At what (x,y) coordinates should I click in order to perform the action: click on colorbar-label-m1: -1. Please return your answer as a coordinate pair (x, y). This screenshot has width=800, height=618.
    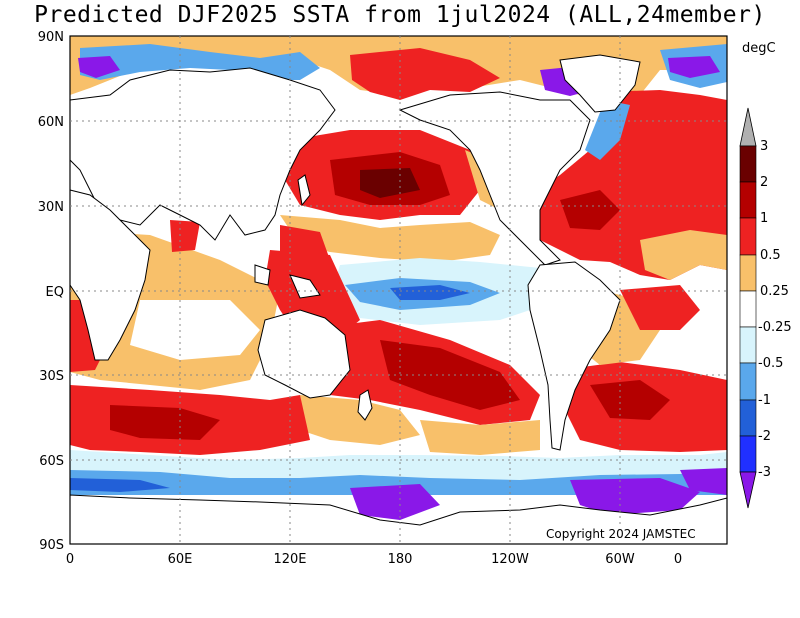
    Looking at the image, I should click on (764, 400).